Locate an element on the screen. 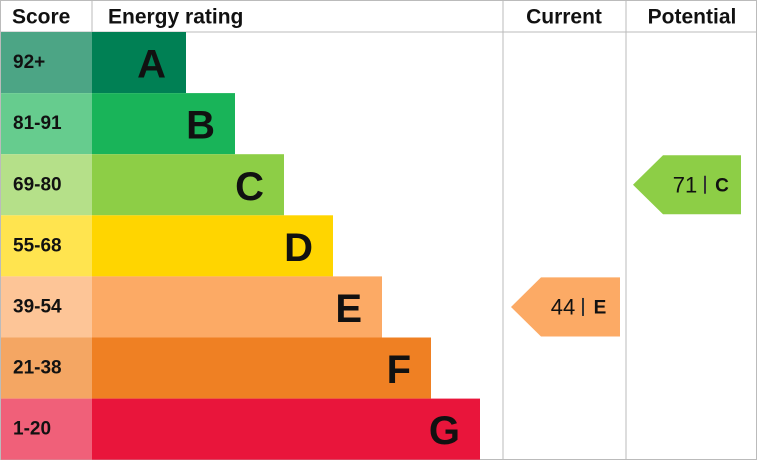 Image resolution: width=759 pixels, height=465 pixels. score-label: 81-91 is located at coordinates (37, 123).